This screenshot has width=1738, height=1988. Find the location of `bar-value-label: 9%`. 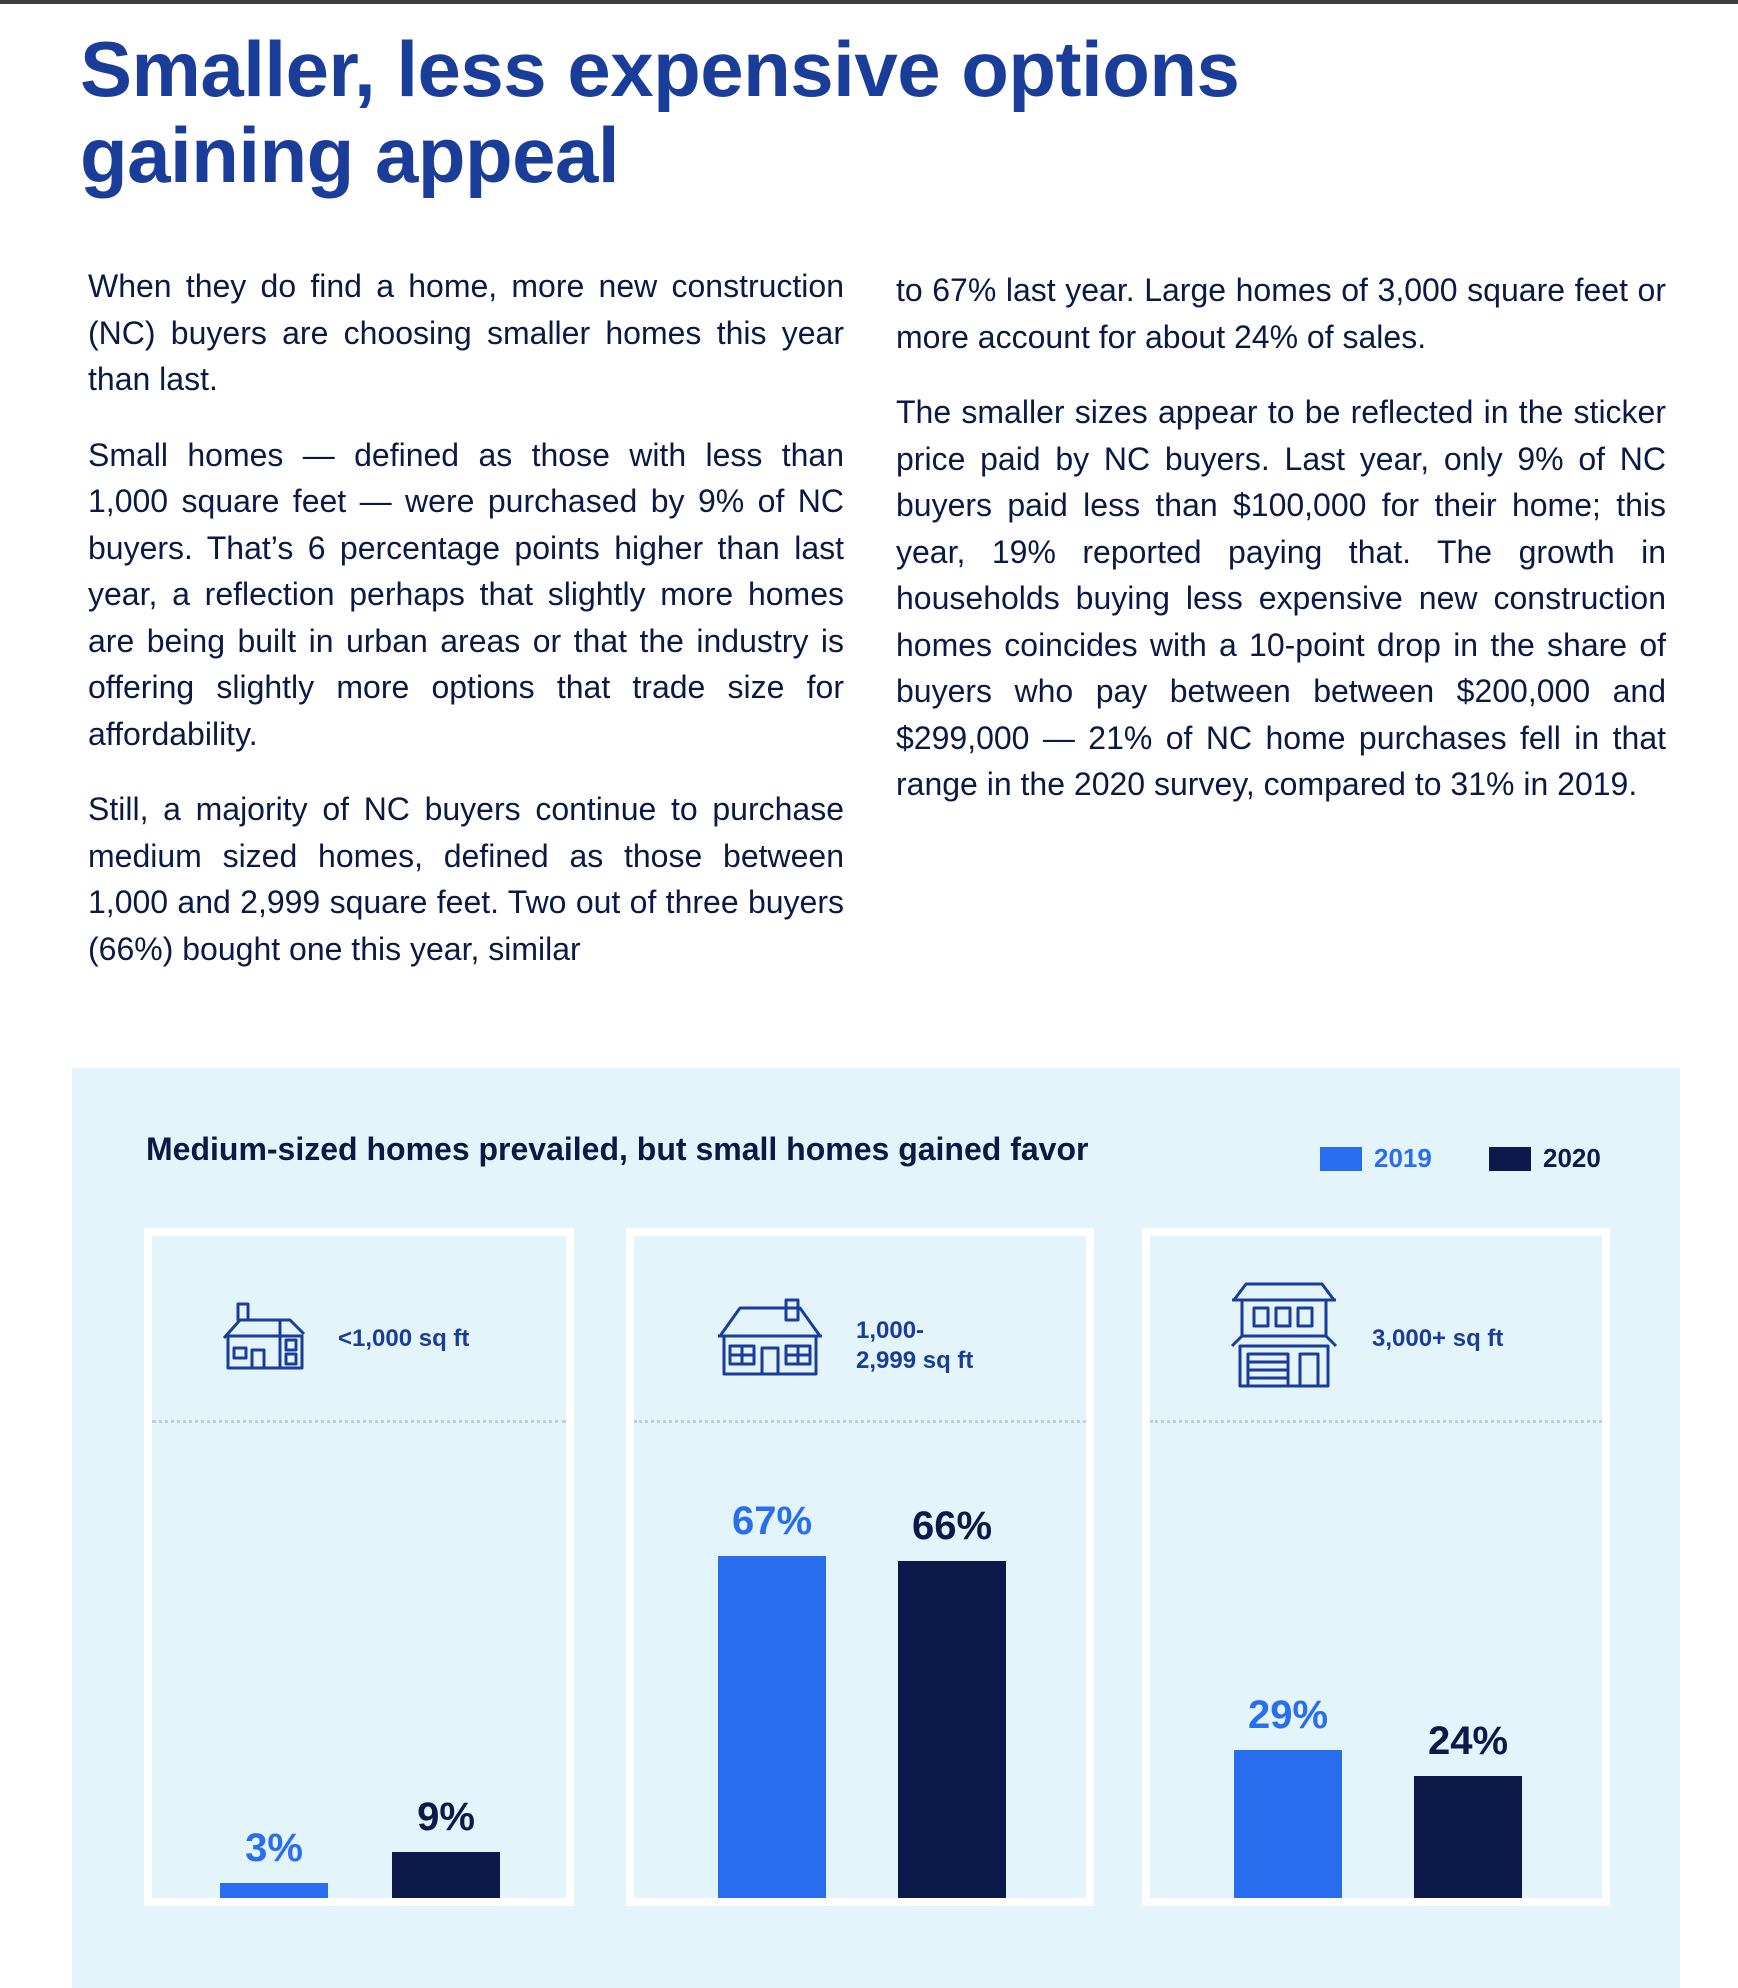

bar-value-label: 9% is located at coordinates (446, 1817).